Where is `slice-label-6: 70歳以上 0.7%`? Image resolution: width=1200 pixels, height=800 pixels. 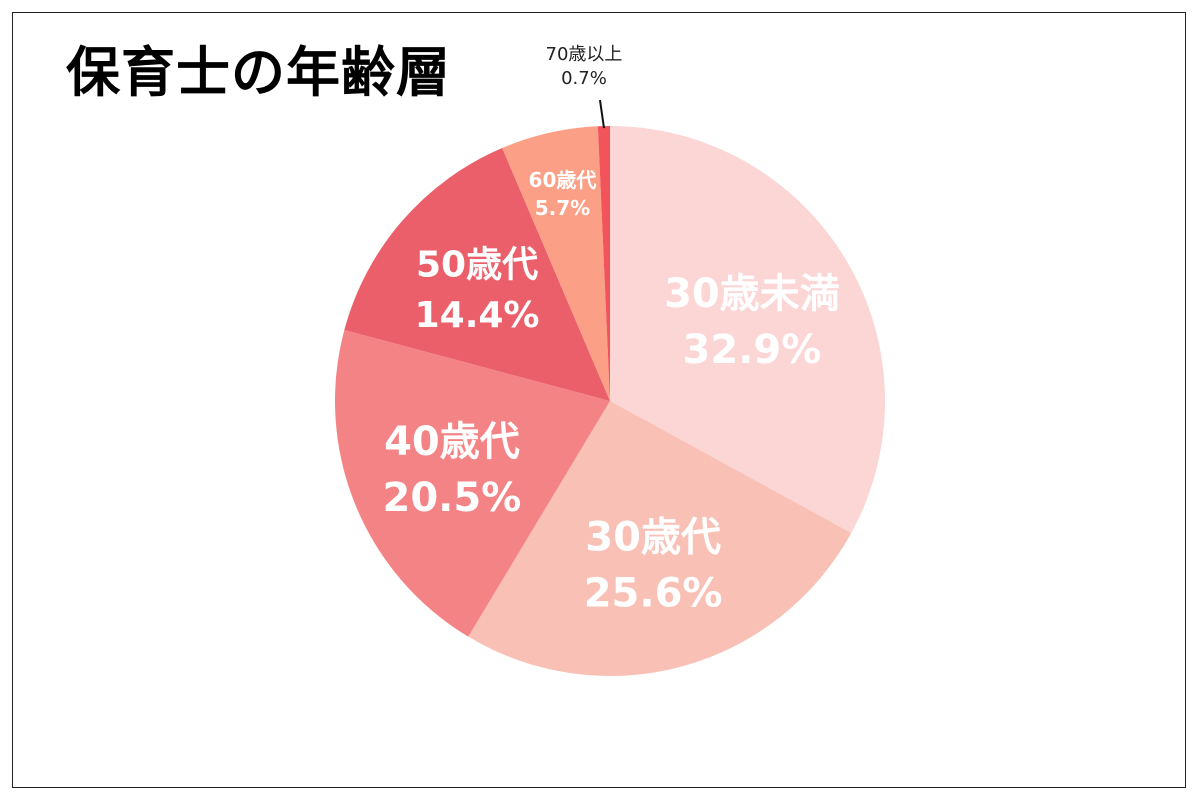
slice-label-6: 70歳以上 0.7% is located at coordinates (584, 66).